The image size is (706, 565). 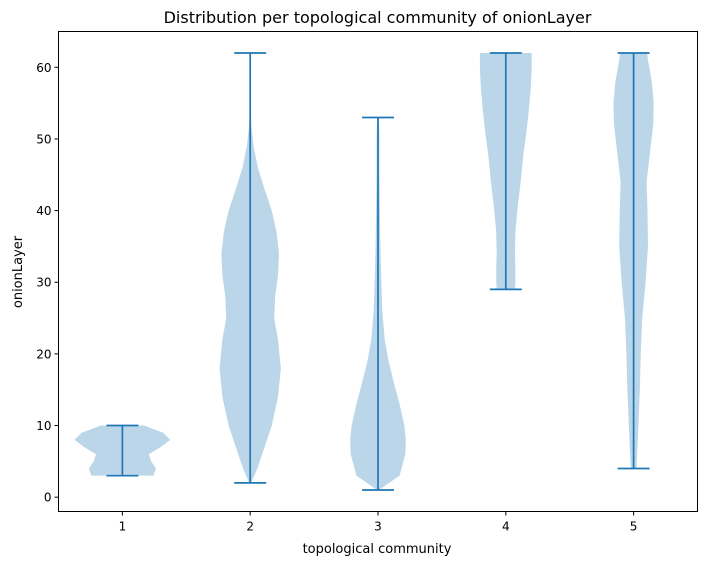 I want to click on y-tick-label: 0, so click(x=48, y=498).